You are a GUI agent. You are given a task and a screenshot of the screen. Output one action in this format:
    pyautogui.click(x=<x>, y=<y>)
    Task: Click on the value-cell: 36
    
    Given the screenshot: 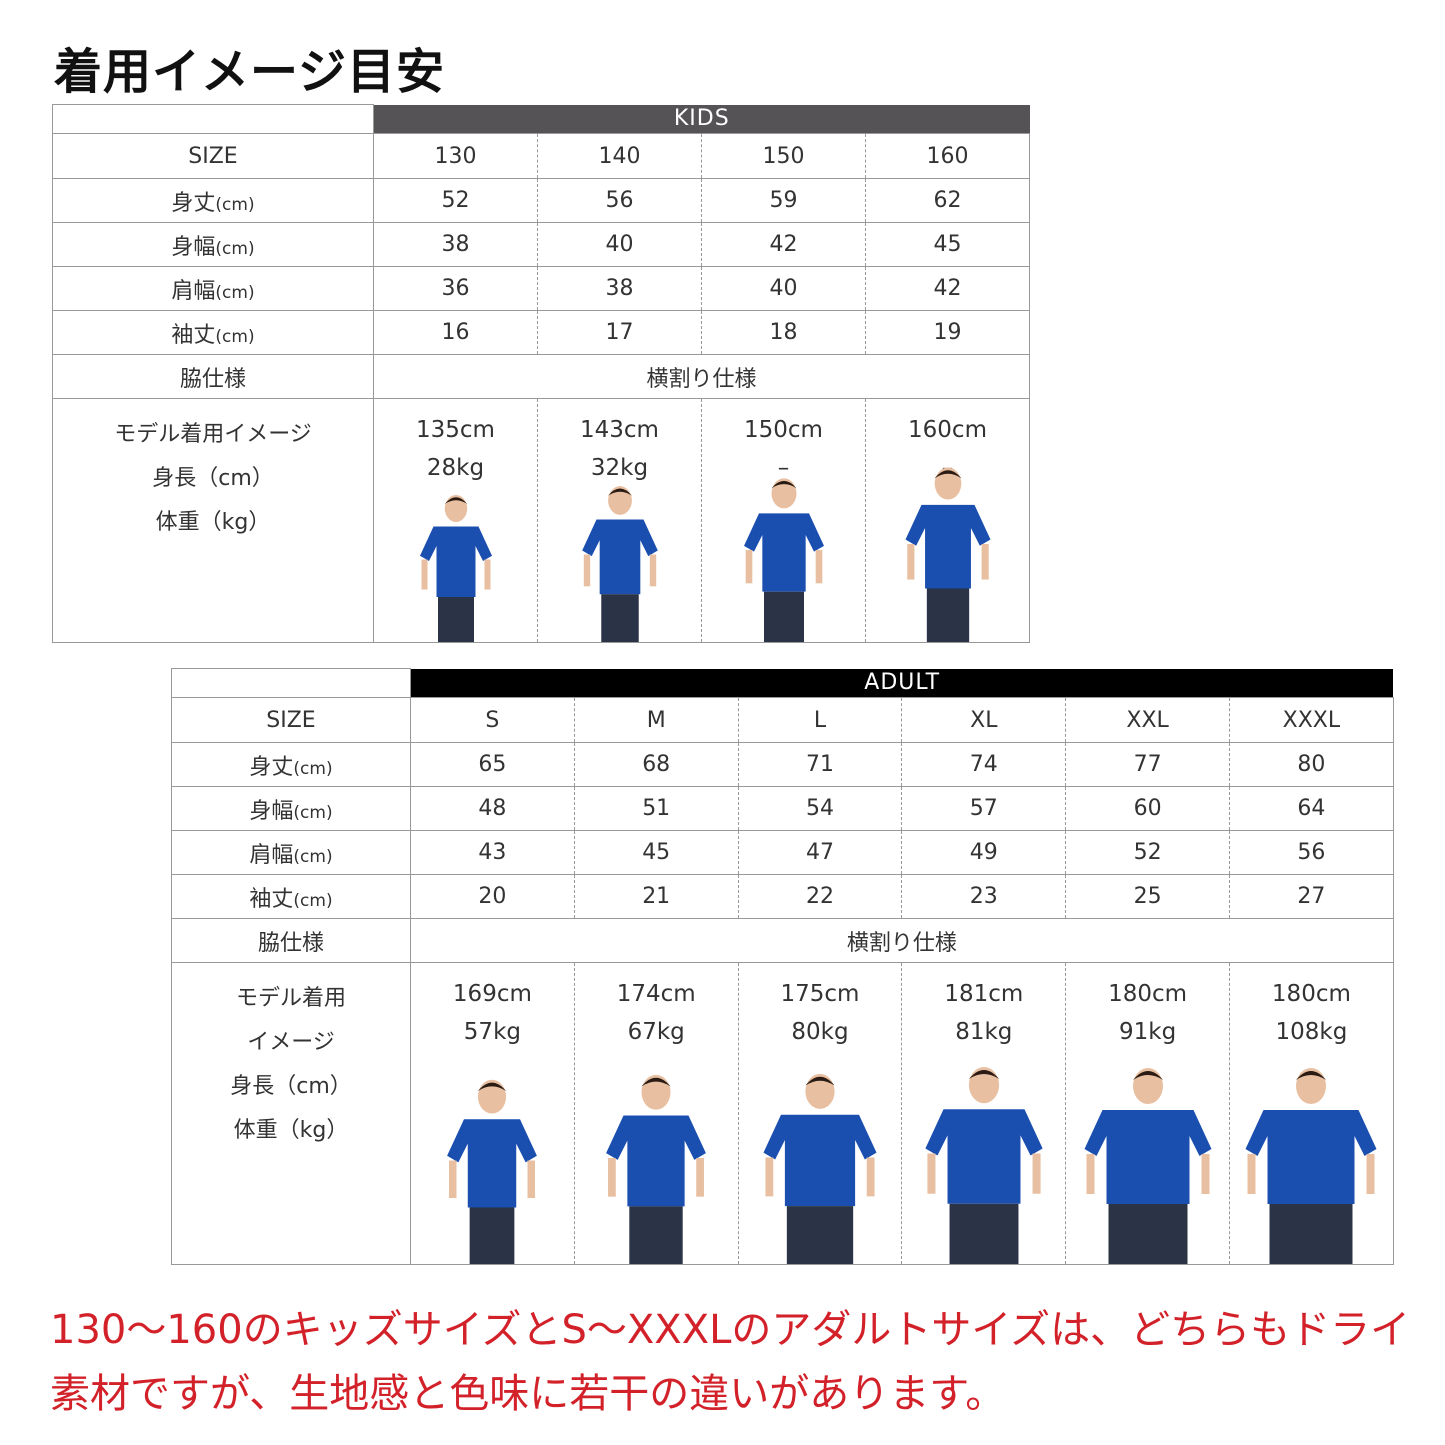 What is the action you would take?
    pyautogui.click(x=455, y=288)
    